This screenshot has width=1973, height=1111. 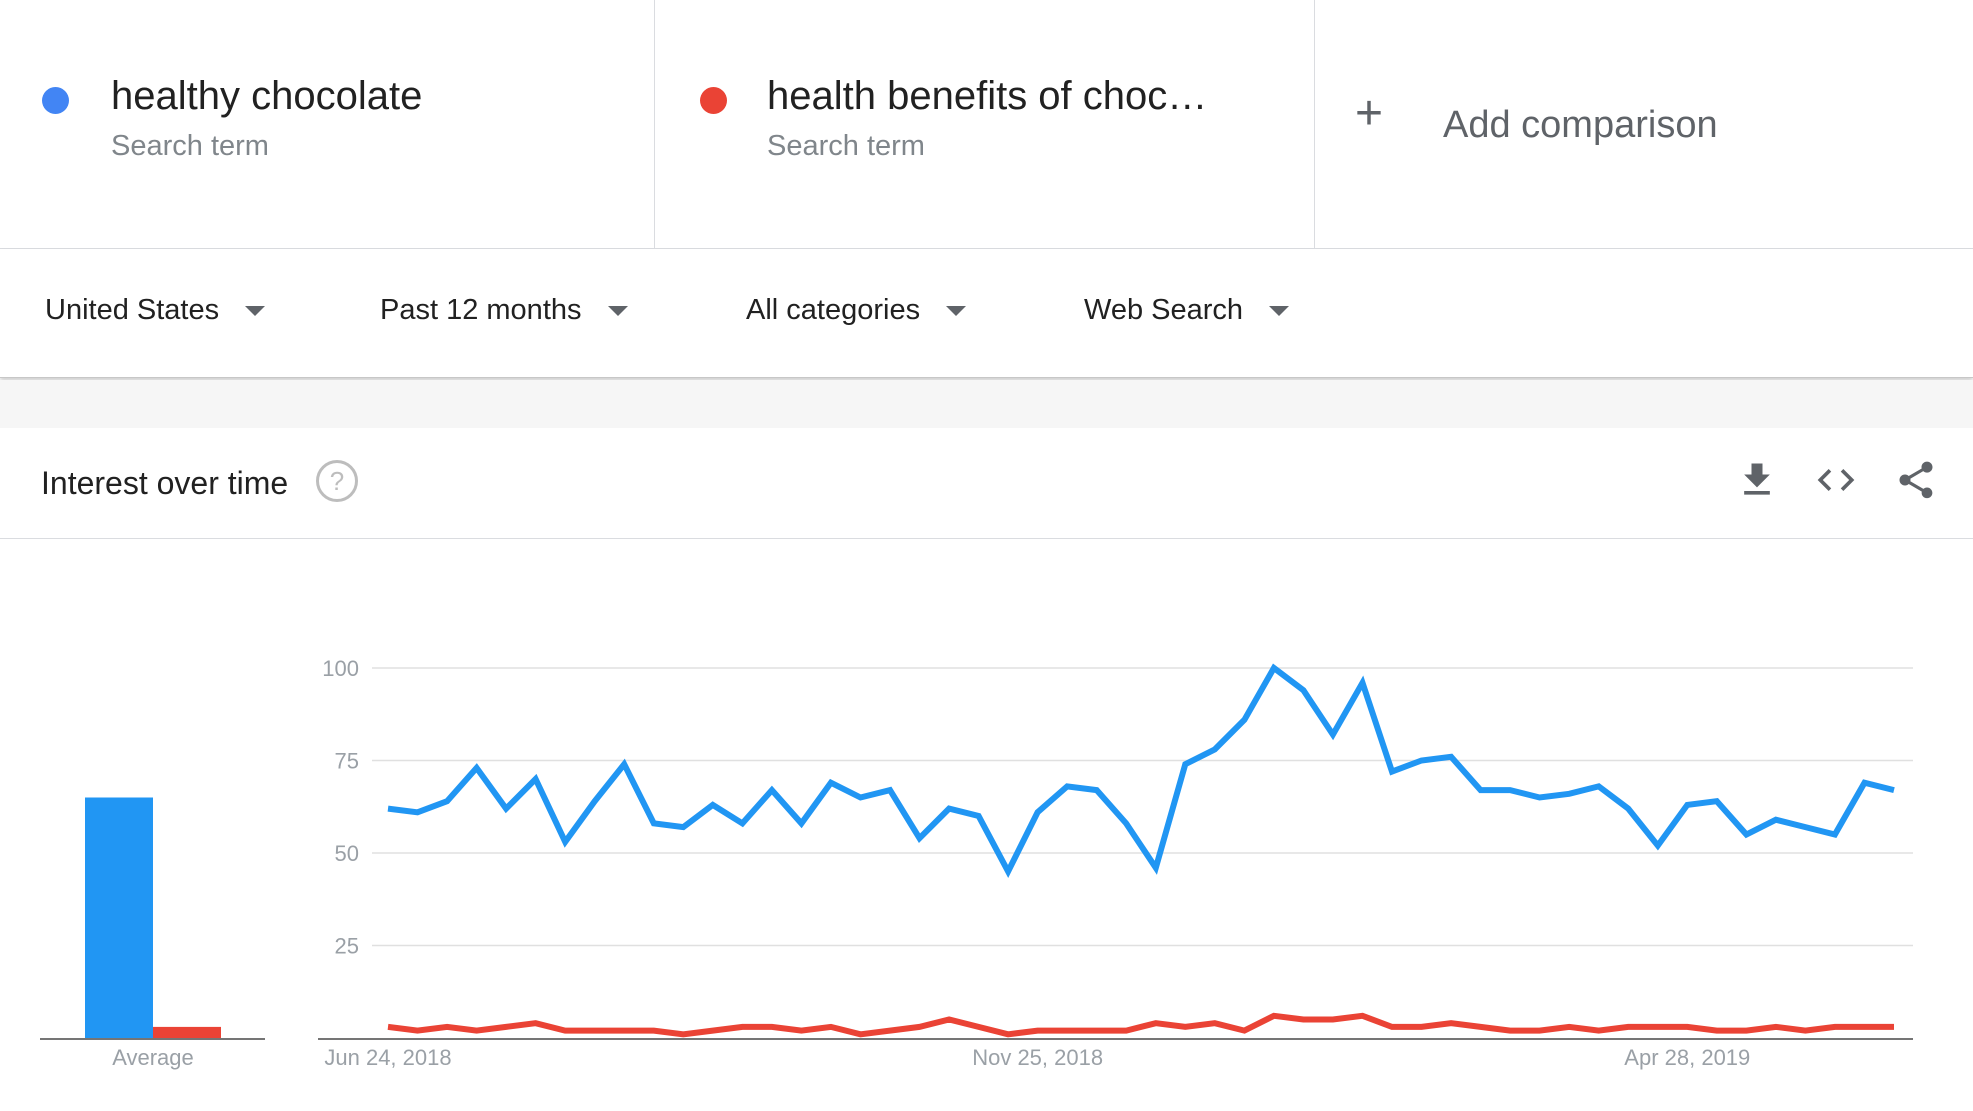 I want to click on term-type-1: Search term, so click(x=190, y=146).